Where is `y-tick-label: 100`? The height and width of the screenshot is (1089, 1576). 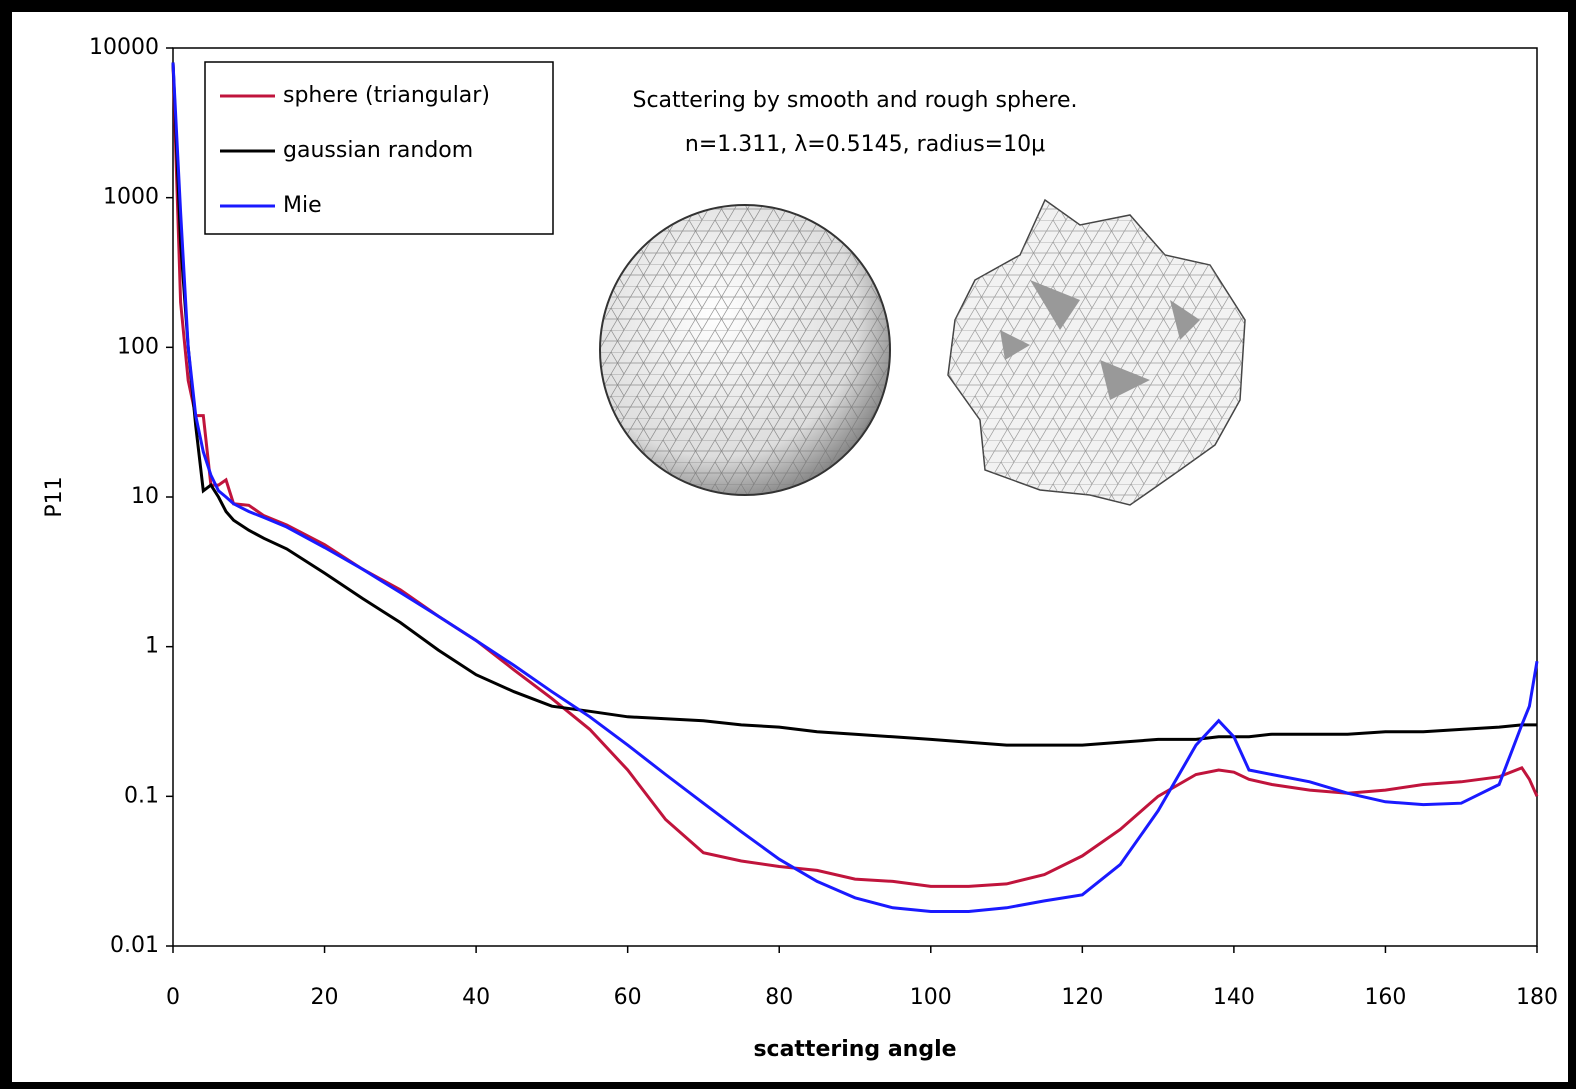 y-tick-label: 100 is located at coordinates (138, 346).